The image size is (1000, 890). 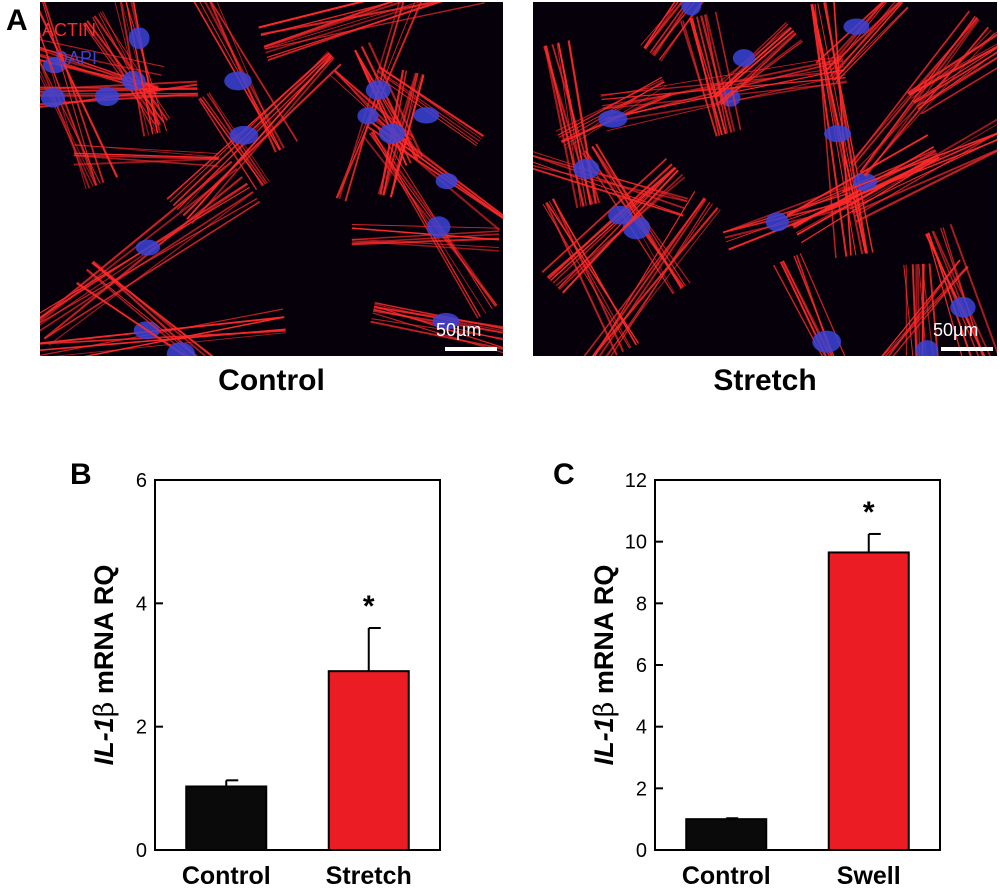 What do you see at coordinates (297, 665) in the screenshot?
I see `plot-frame` at bounding box center [297, 665].